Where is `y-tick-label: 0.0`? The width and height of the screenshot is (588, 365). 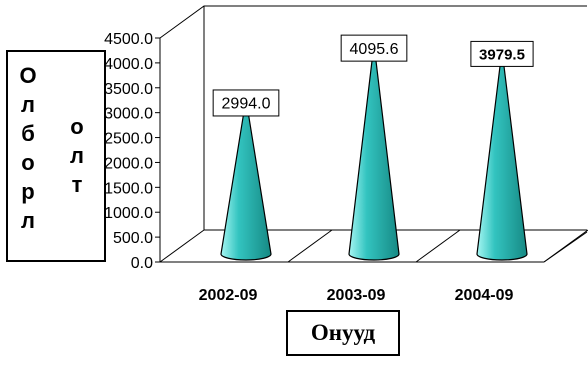 y-tick-label: 0.0 is located at coordinates (142, 263).